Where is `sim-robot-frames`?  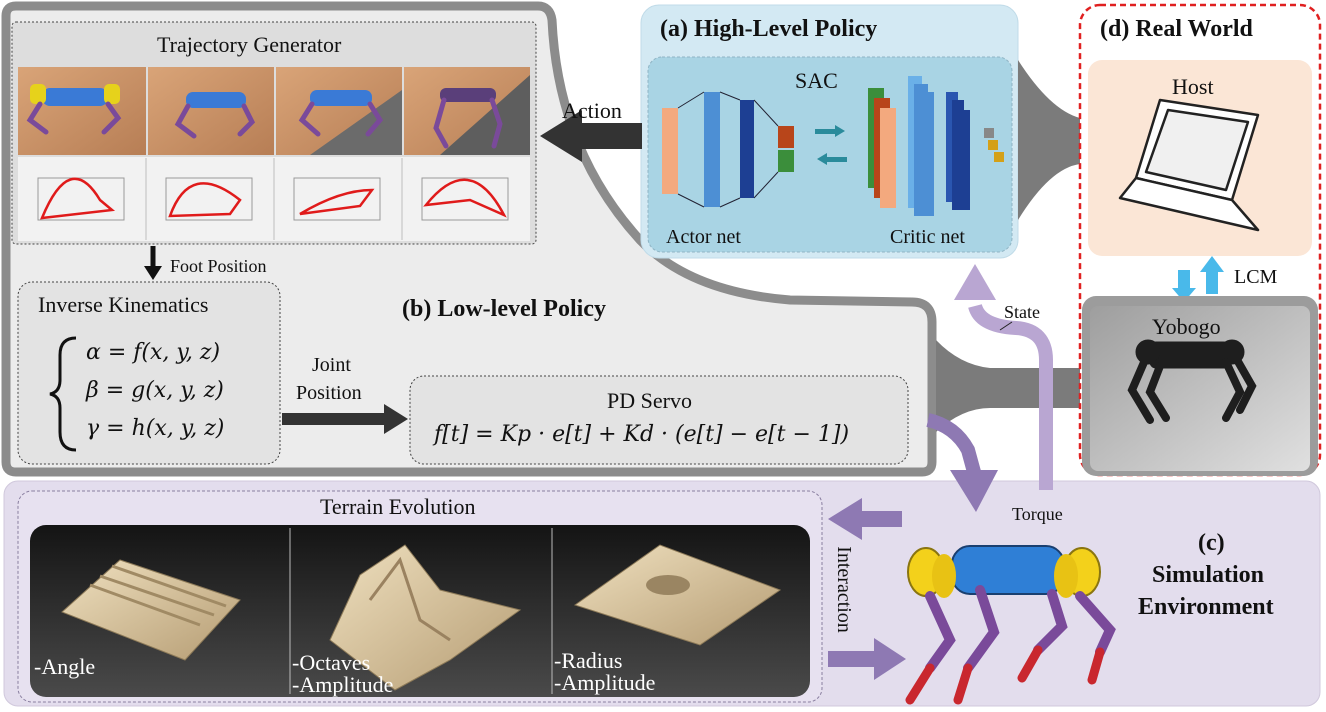
sim-robot-frames is located at coordinates (264, 116).